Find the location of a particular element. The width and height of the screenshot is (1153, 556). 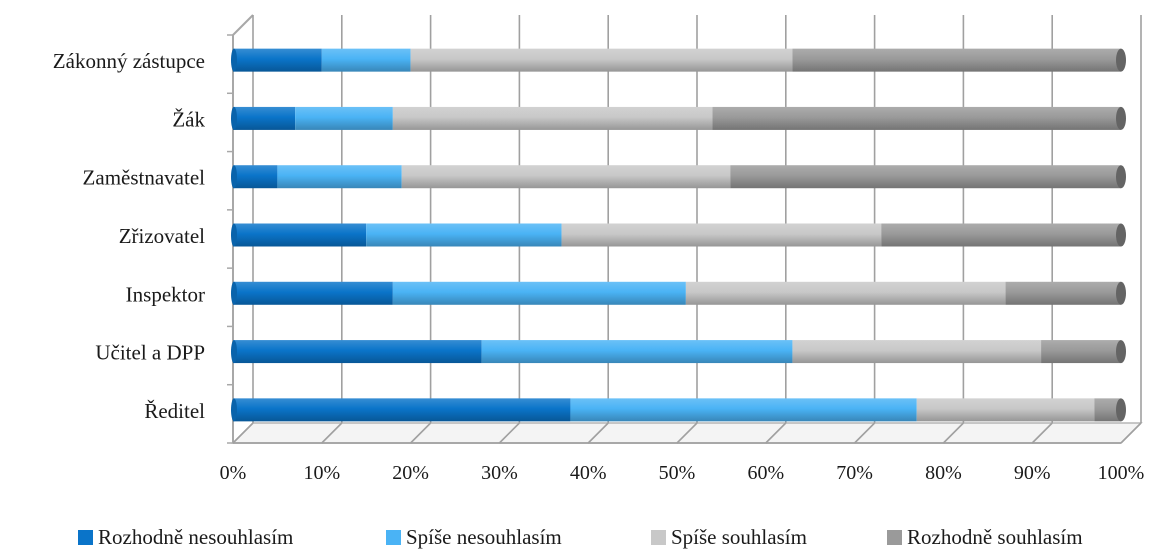

x-tick-labels: 0% 10% 20% 30% 40% 50% 60% 70% 80% 90% 100% is located at coordinates (682, 473).